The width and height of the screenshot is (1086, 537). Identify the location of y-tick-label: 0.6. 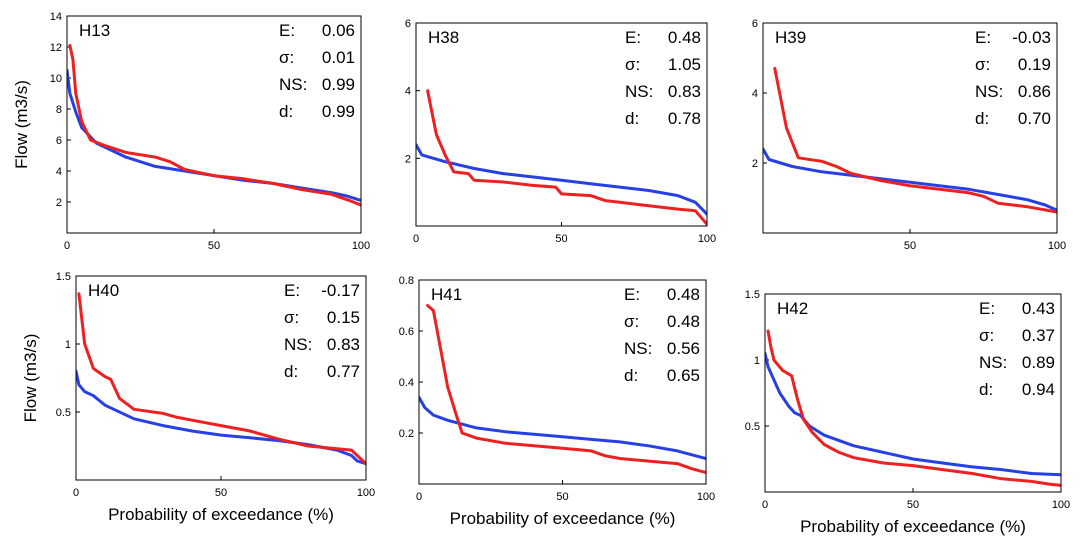
(406, 332).